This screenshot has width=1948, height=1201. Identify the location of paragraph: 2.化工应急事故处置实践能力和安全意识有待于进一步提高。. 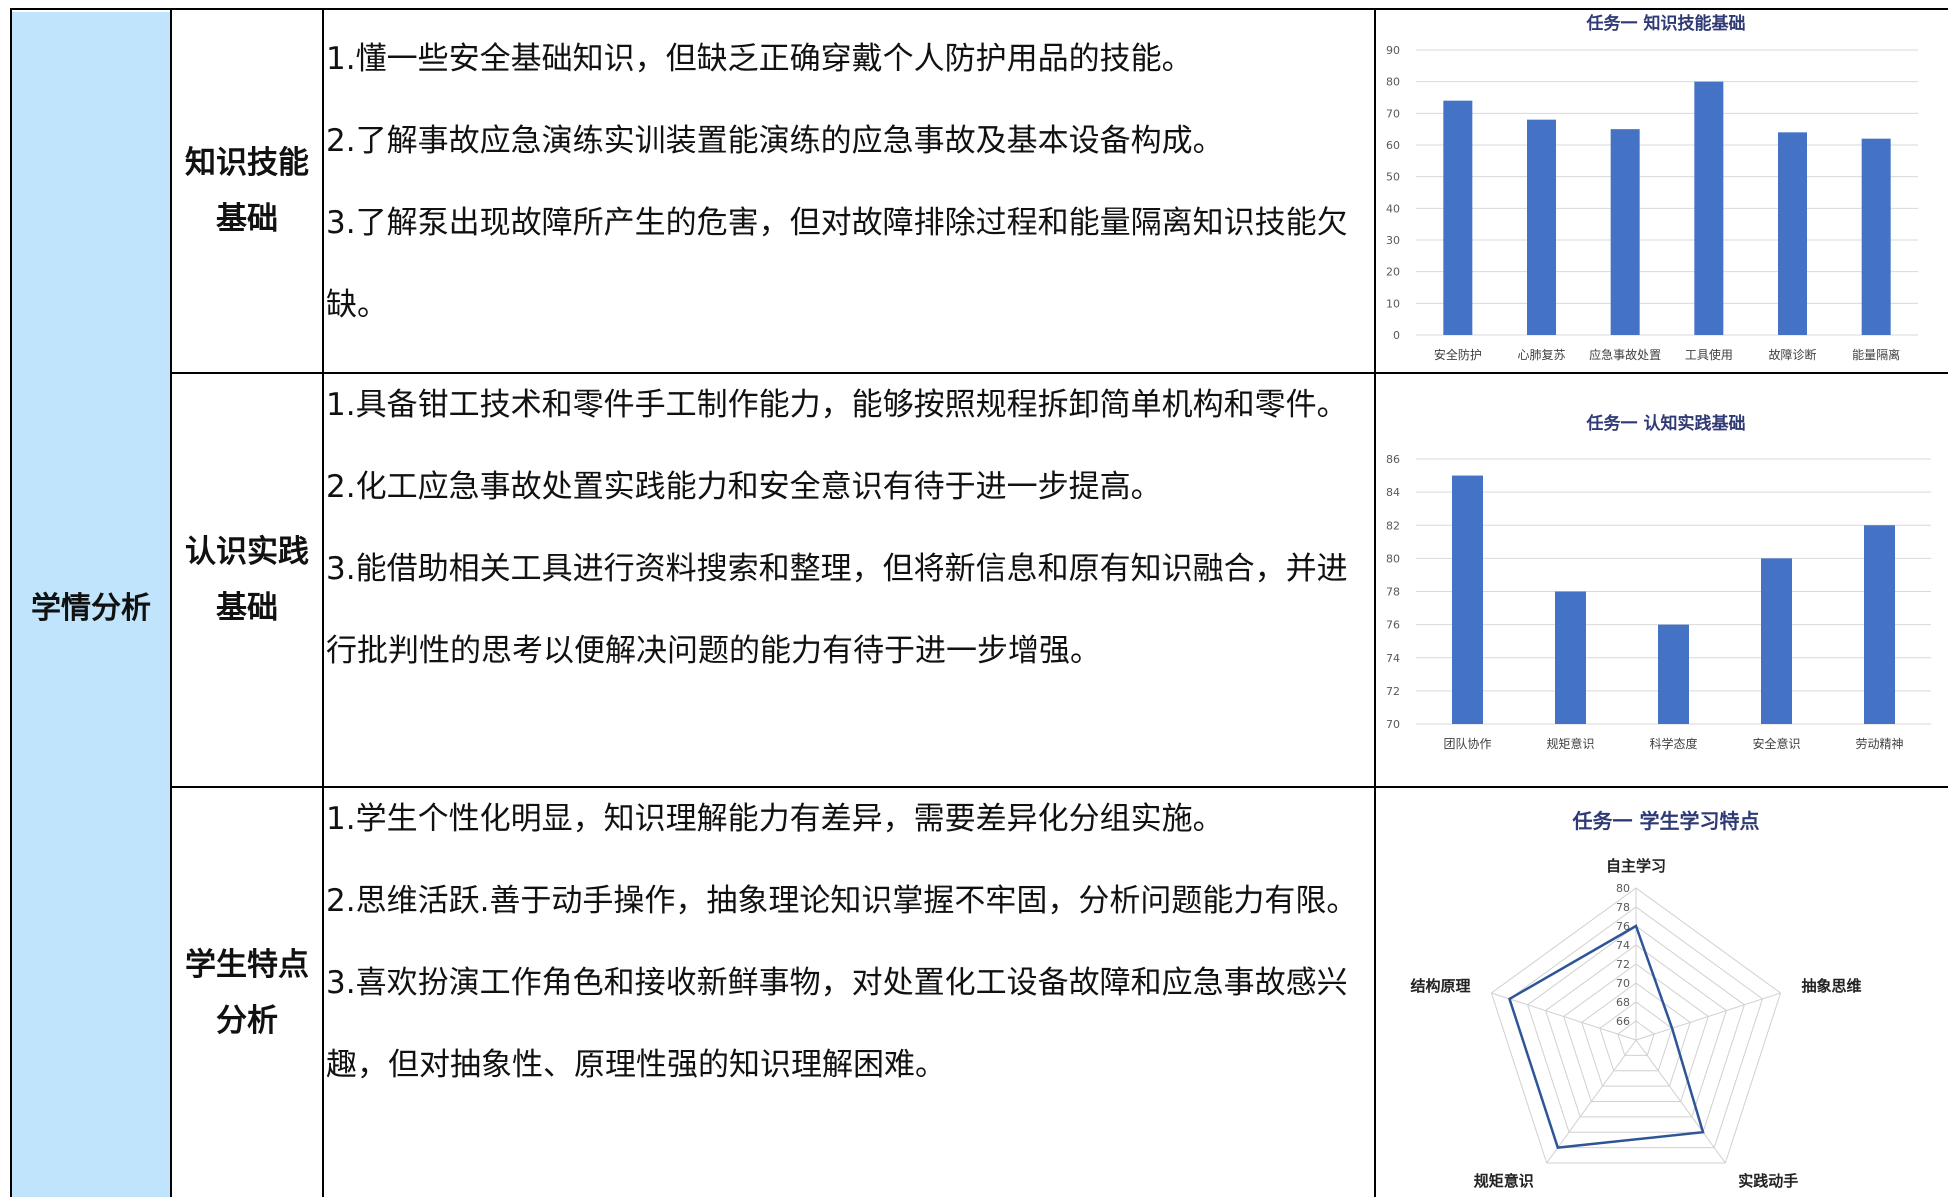
(849, 487).